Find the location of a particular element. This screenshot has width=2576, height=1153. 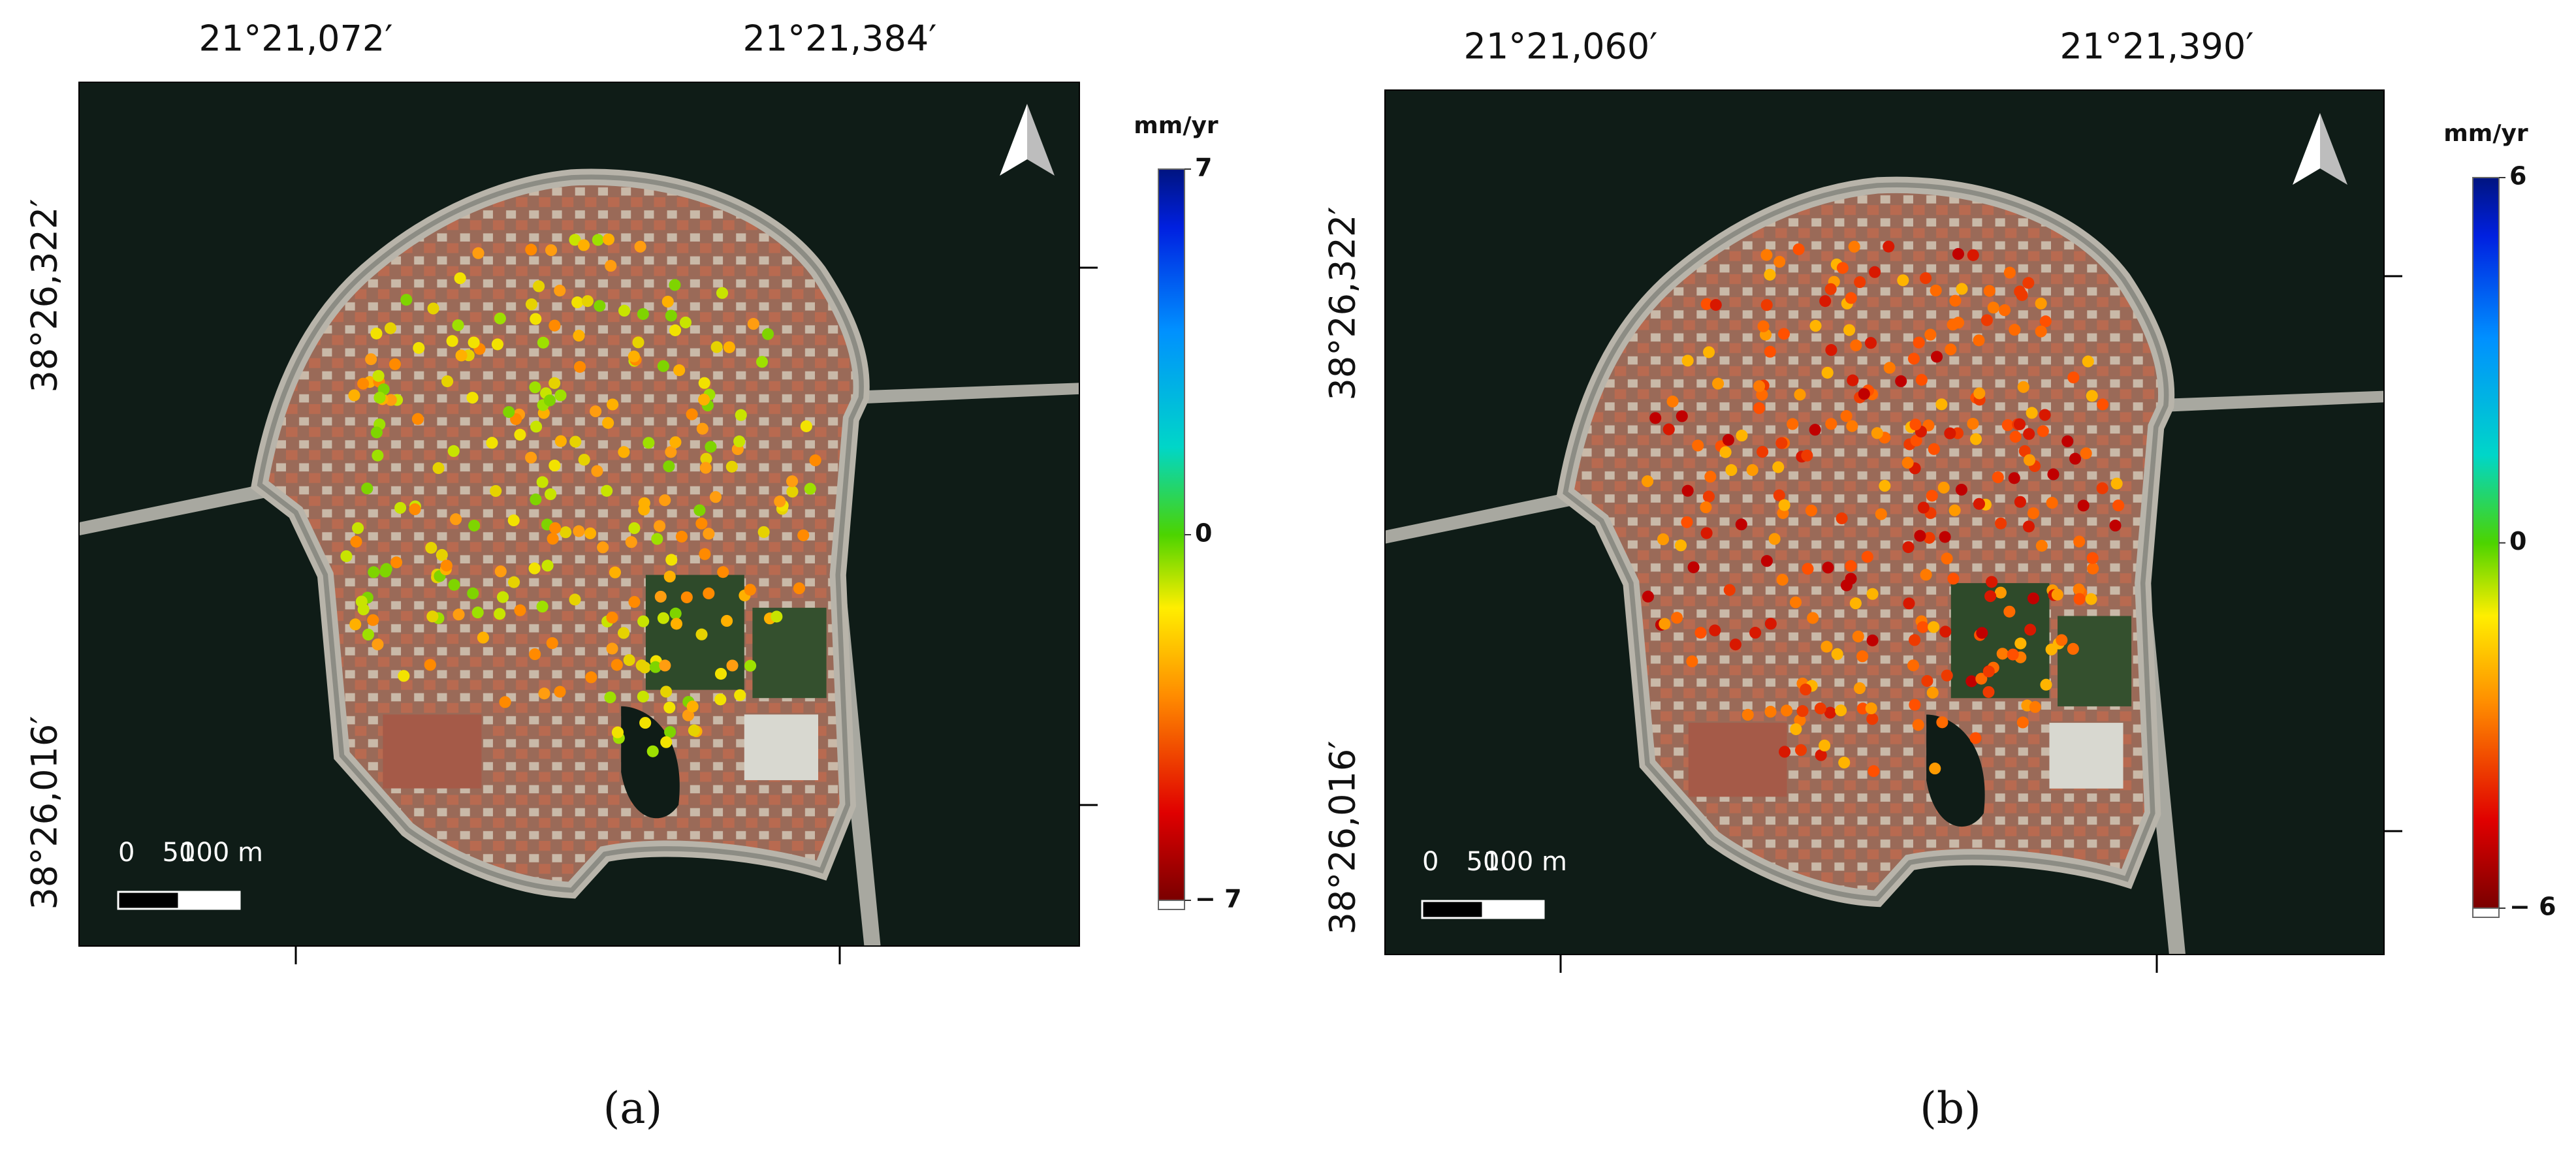

scale-label: 50 is located at coordinates (1484, 862).